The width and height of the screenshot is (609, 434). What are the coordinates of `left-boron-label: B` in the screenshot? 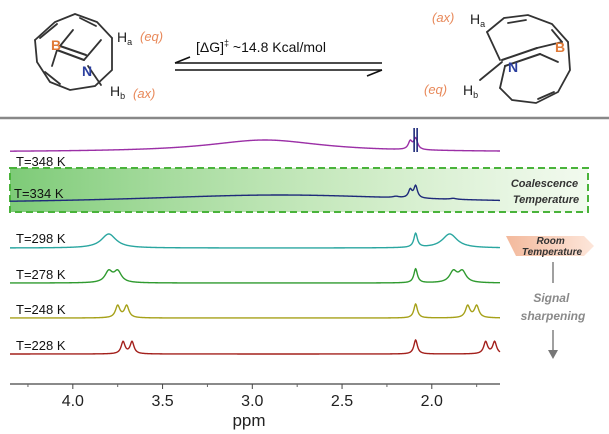 It's located at (56, 45).